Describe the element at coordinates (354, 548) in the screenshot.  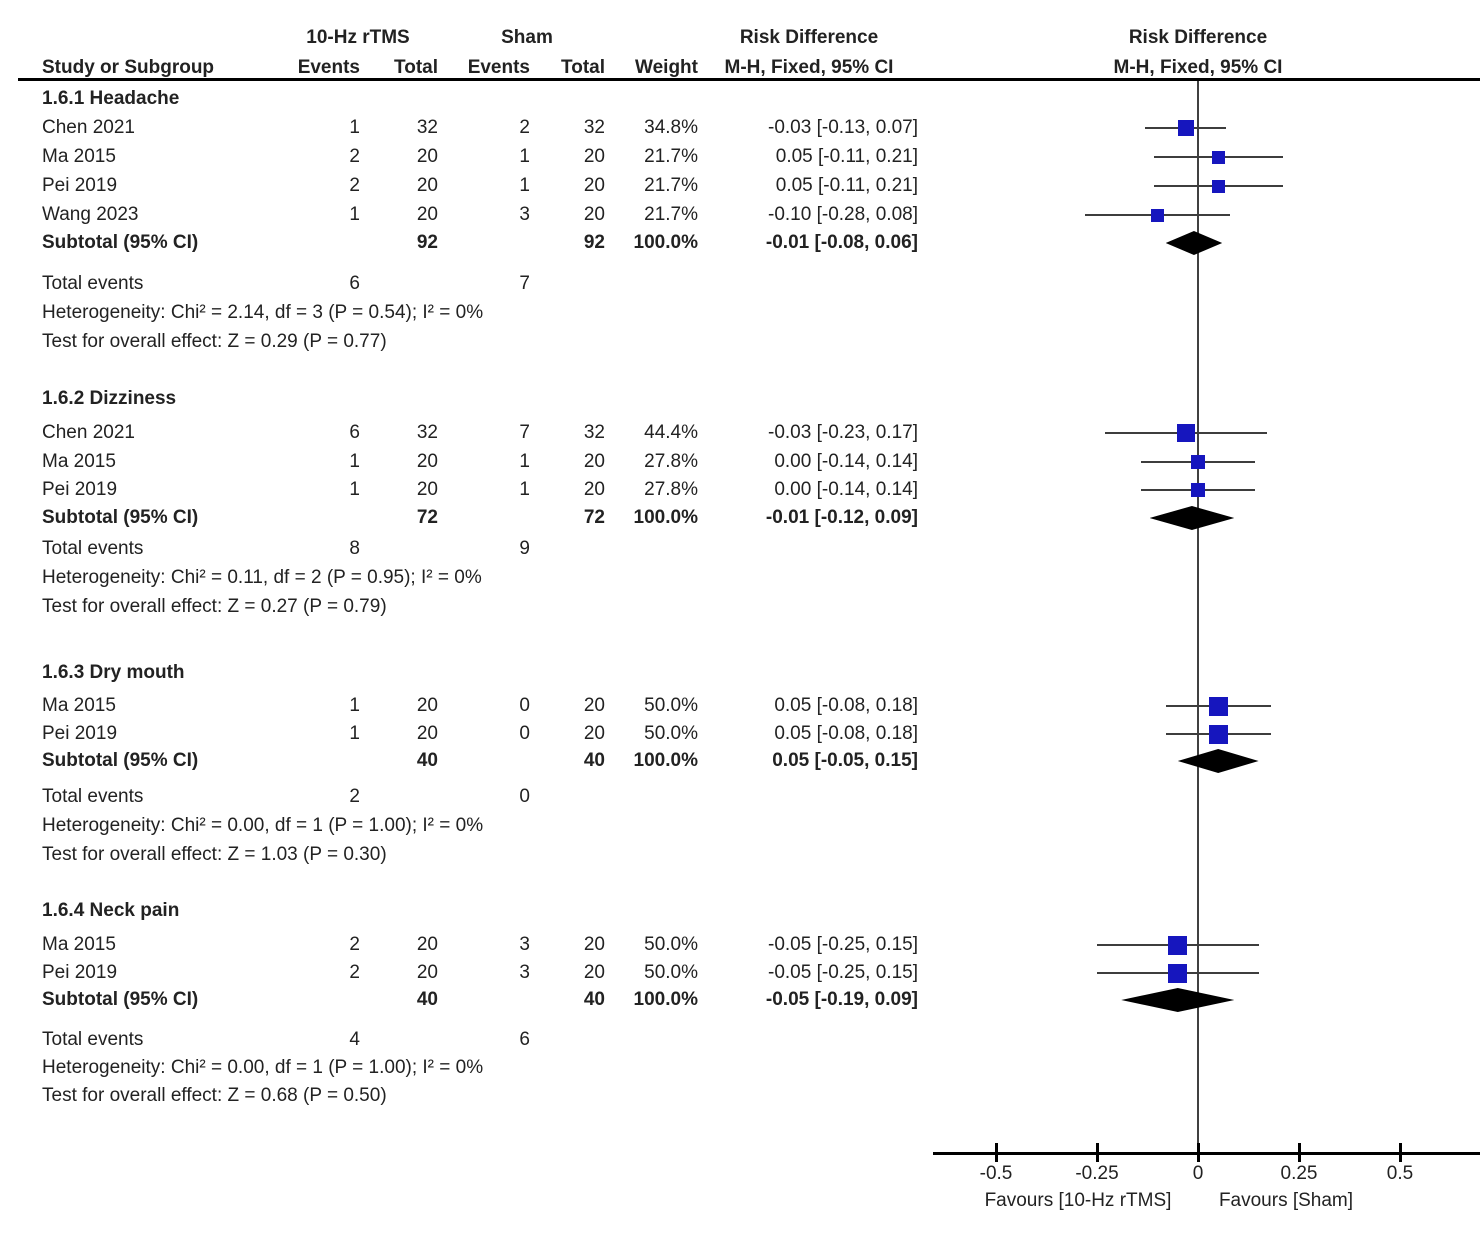
I see `total-events1-value: 8` at that location.